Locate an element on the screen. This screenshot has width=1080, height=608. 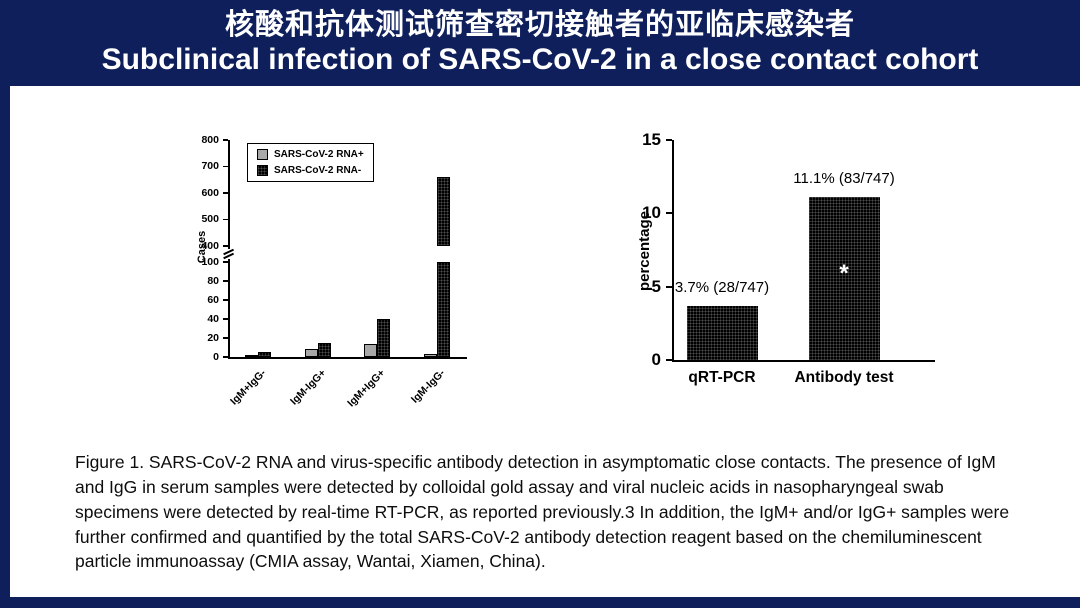
y-tick-label: 20 is located at coordinates (213, 337).